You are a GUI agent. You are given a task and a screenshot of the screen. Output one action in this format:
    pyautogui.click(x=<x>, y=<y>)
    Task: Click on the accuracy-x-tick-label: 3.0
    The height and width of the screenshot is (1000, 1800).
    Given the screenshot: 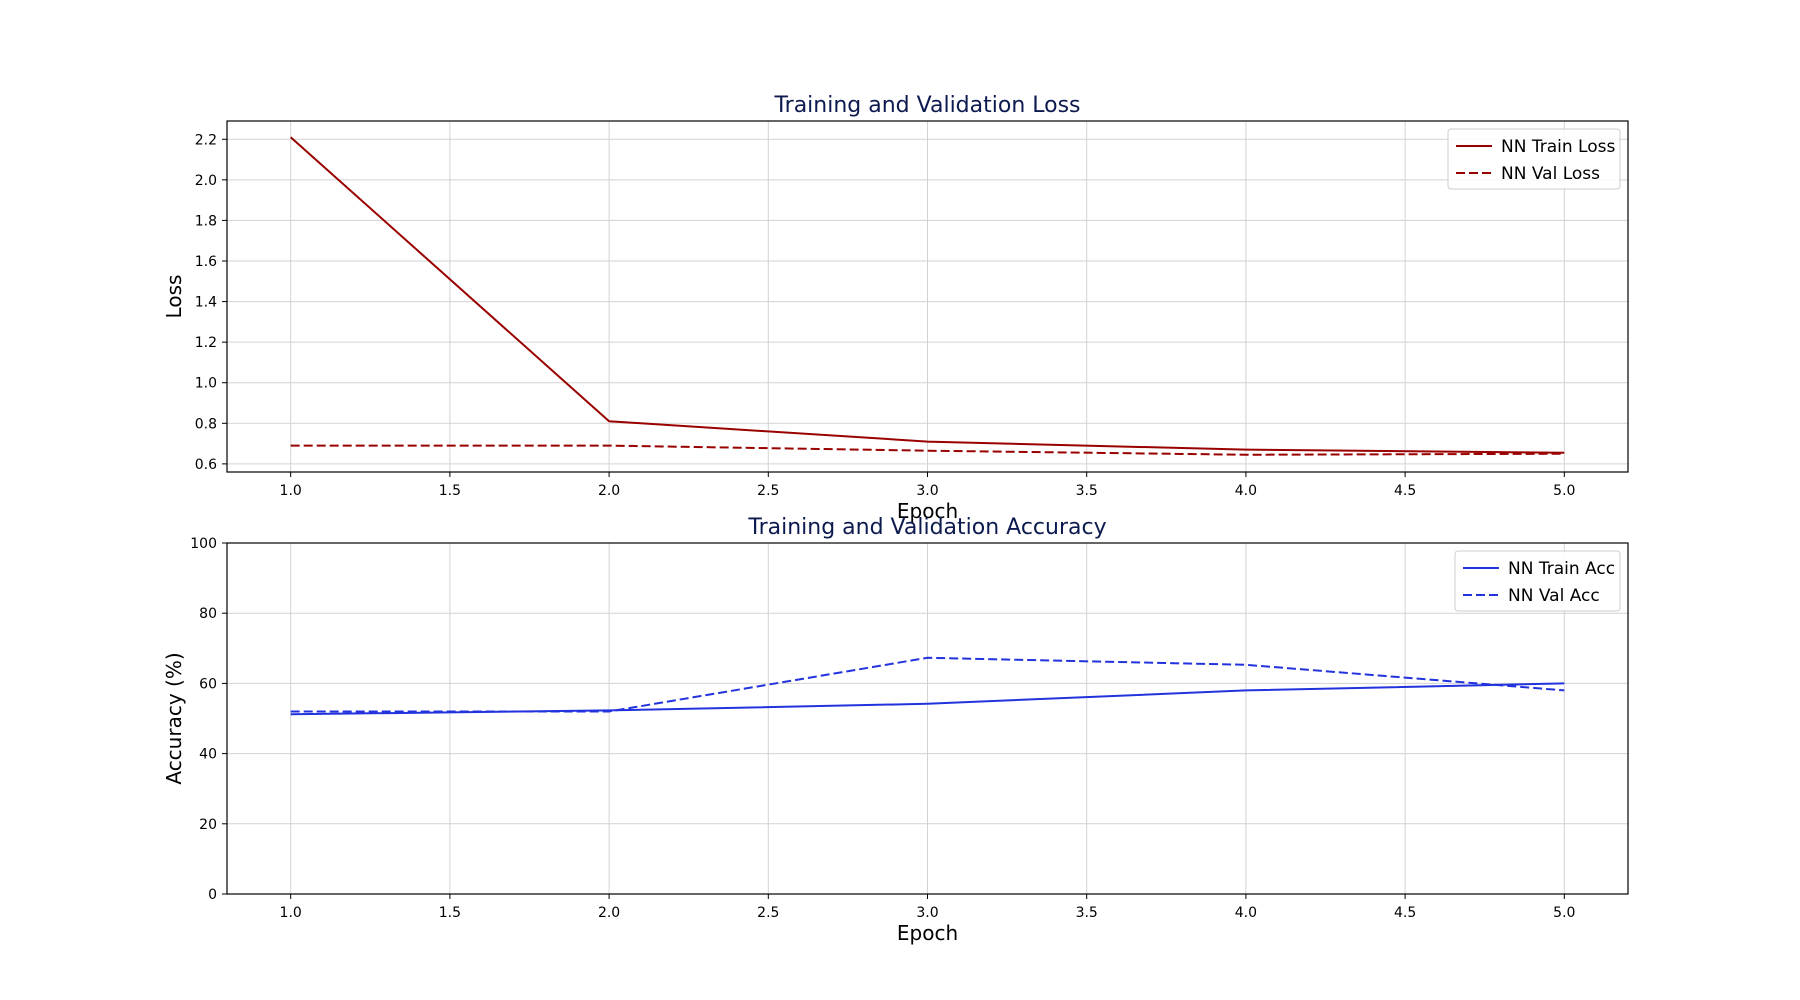 What is the action you would take?
    pyautogui.click(x=927, y=913)
    